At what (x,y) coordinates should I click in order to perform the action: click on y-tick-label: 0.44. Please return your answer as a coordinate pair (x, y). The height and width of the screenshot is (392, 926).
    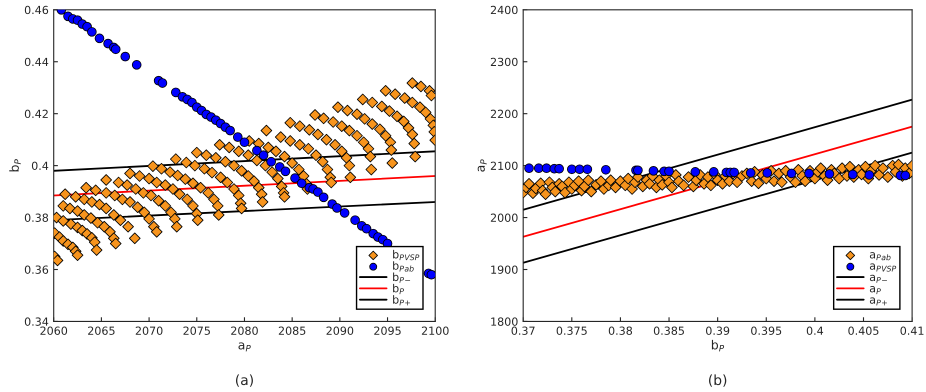
    Looking at the image, I should click on (36, 62).